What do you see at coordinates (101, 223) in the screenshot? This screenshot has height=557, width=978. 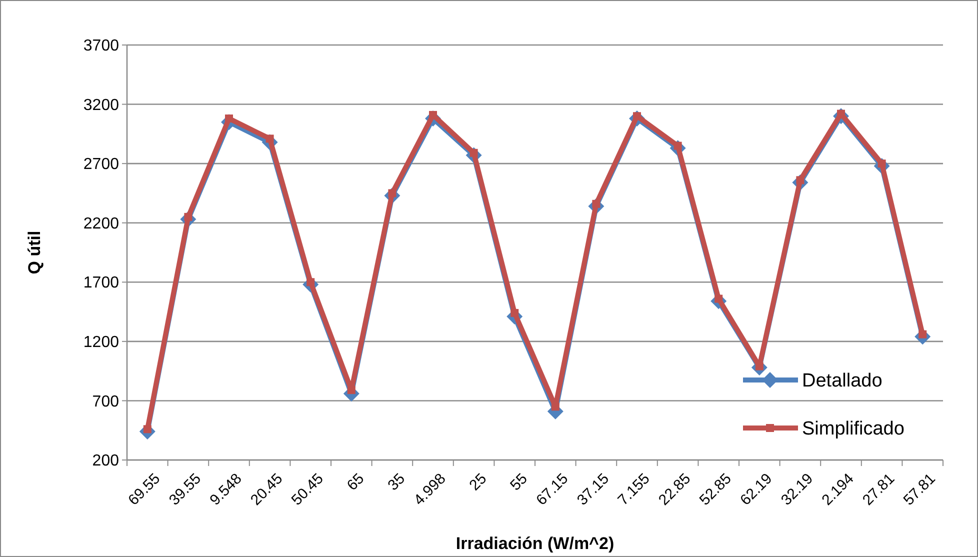 I see `y-tick-label: 2200` at bounding box center [101, 223].